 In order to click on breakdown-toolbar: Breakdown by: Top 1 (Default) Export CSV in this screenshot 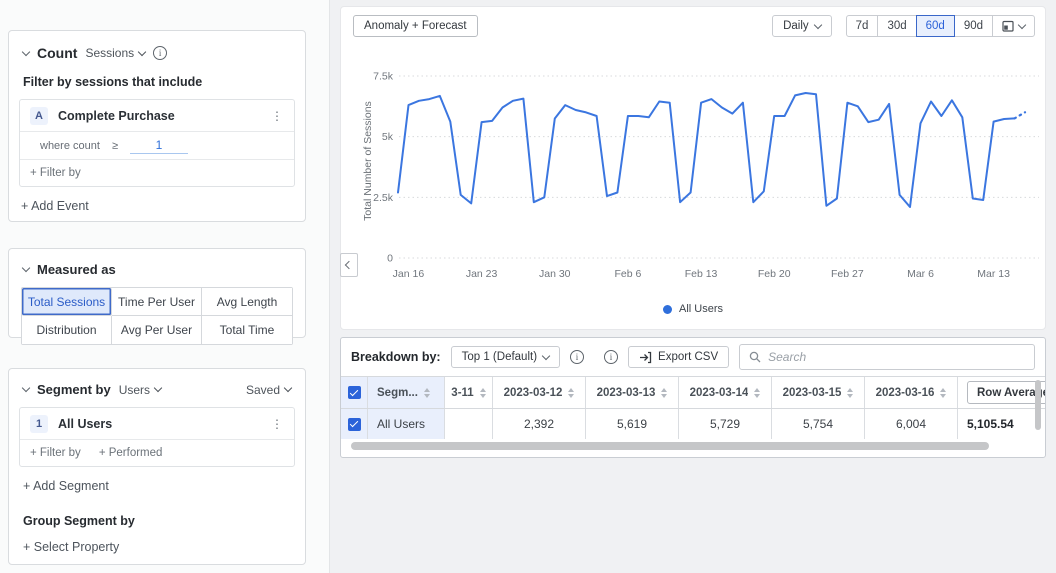, I will do `click(693, 357)`.